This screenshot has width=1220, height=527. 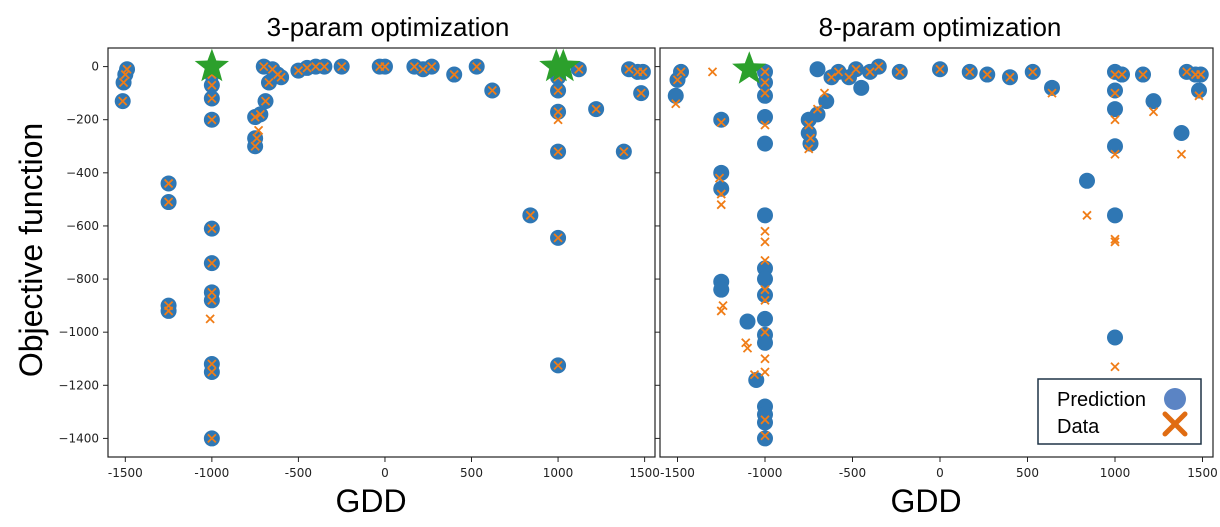 I want to click on legend: Prediction Data, so click(x=1119, y=411).